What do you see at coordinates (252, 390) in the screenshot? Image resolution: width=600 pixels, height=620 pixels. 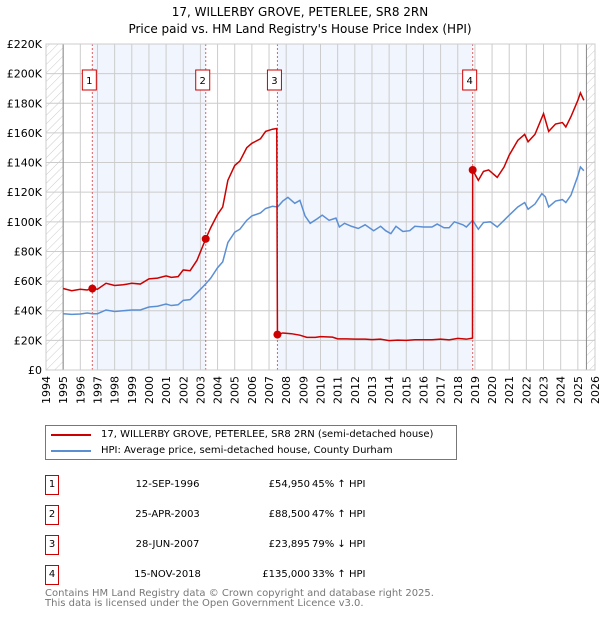 I see `x-tick-label: 2006` at bounding box center [252, 390].